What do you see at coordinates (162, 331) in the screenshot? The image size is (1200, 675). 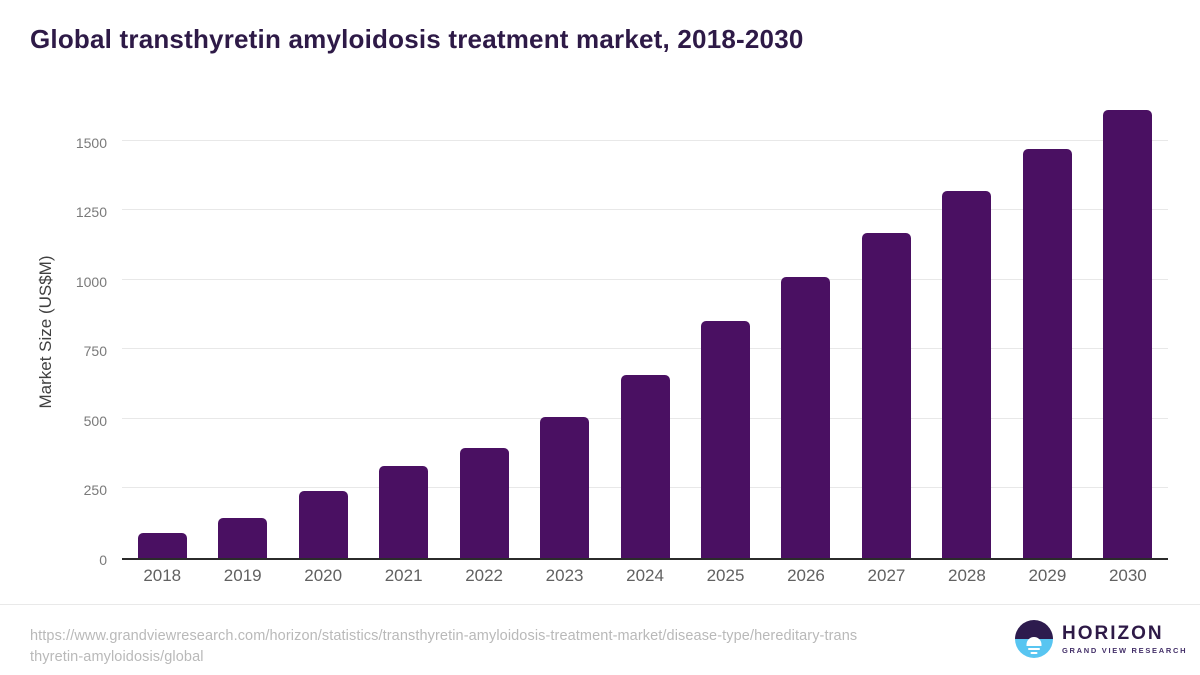 I see `bar-slot-2018` at bounding box center [162, 331].